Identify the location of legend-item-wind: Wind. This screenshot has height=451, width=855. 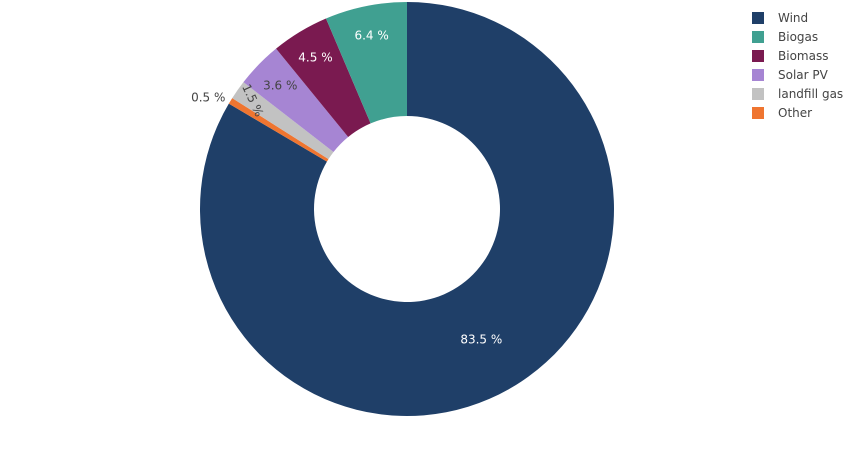
(797, 17).